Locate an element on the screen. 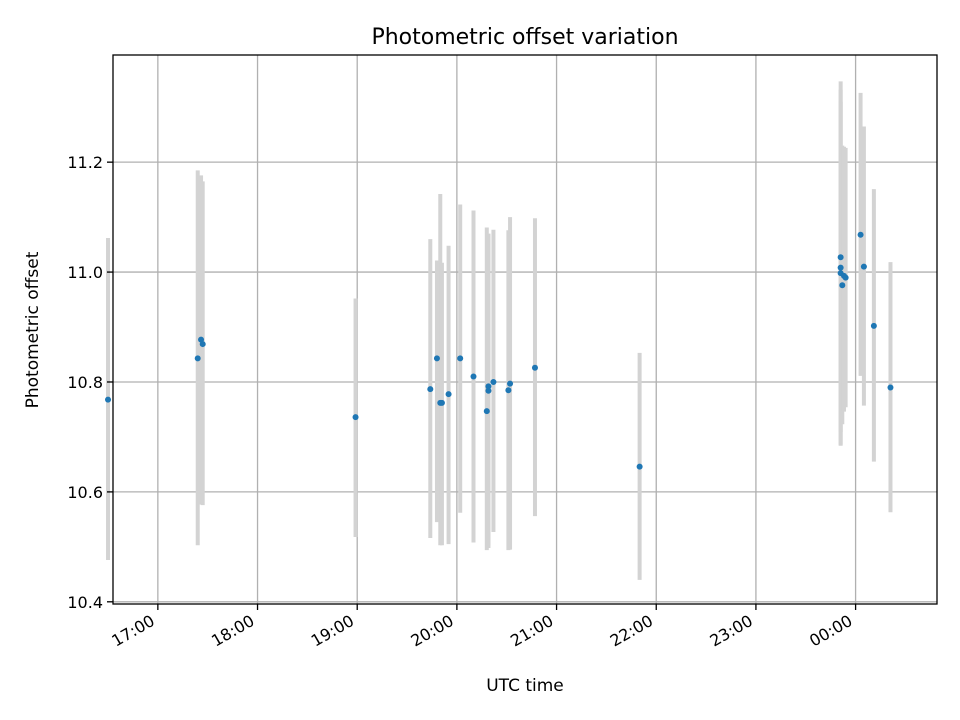 The width and height of the screenshot is (960, 720). y-tick-label: 11.2 is located at coordinates (85, 162).